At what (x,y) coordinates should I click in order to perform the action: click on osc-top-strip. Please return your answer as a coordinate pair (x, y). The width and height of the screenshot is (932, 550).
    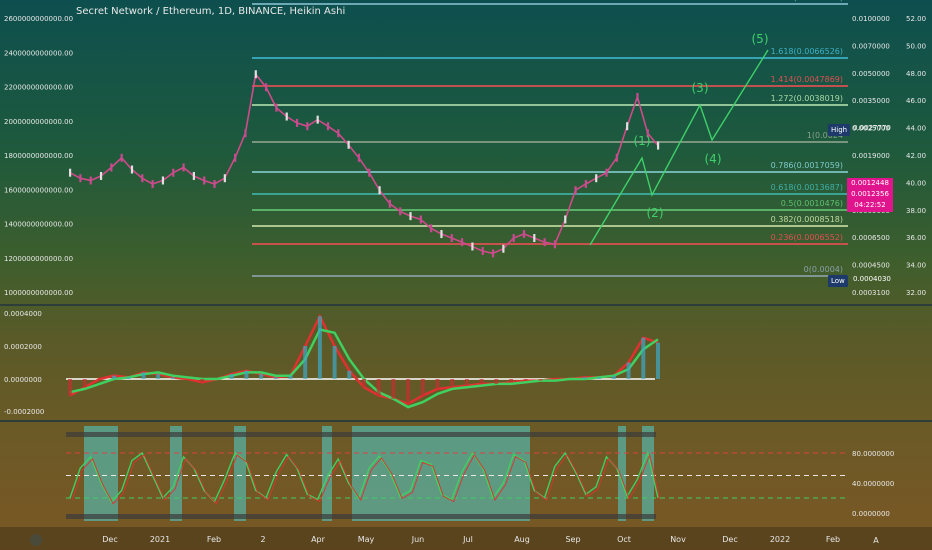
    Looking at the image, I should click on (361, 434).